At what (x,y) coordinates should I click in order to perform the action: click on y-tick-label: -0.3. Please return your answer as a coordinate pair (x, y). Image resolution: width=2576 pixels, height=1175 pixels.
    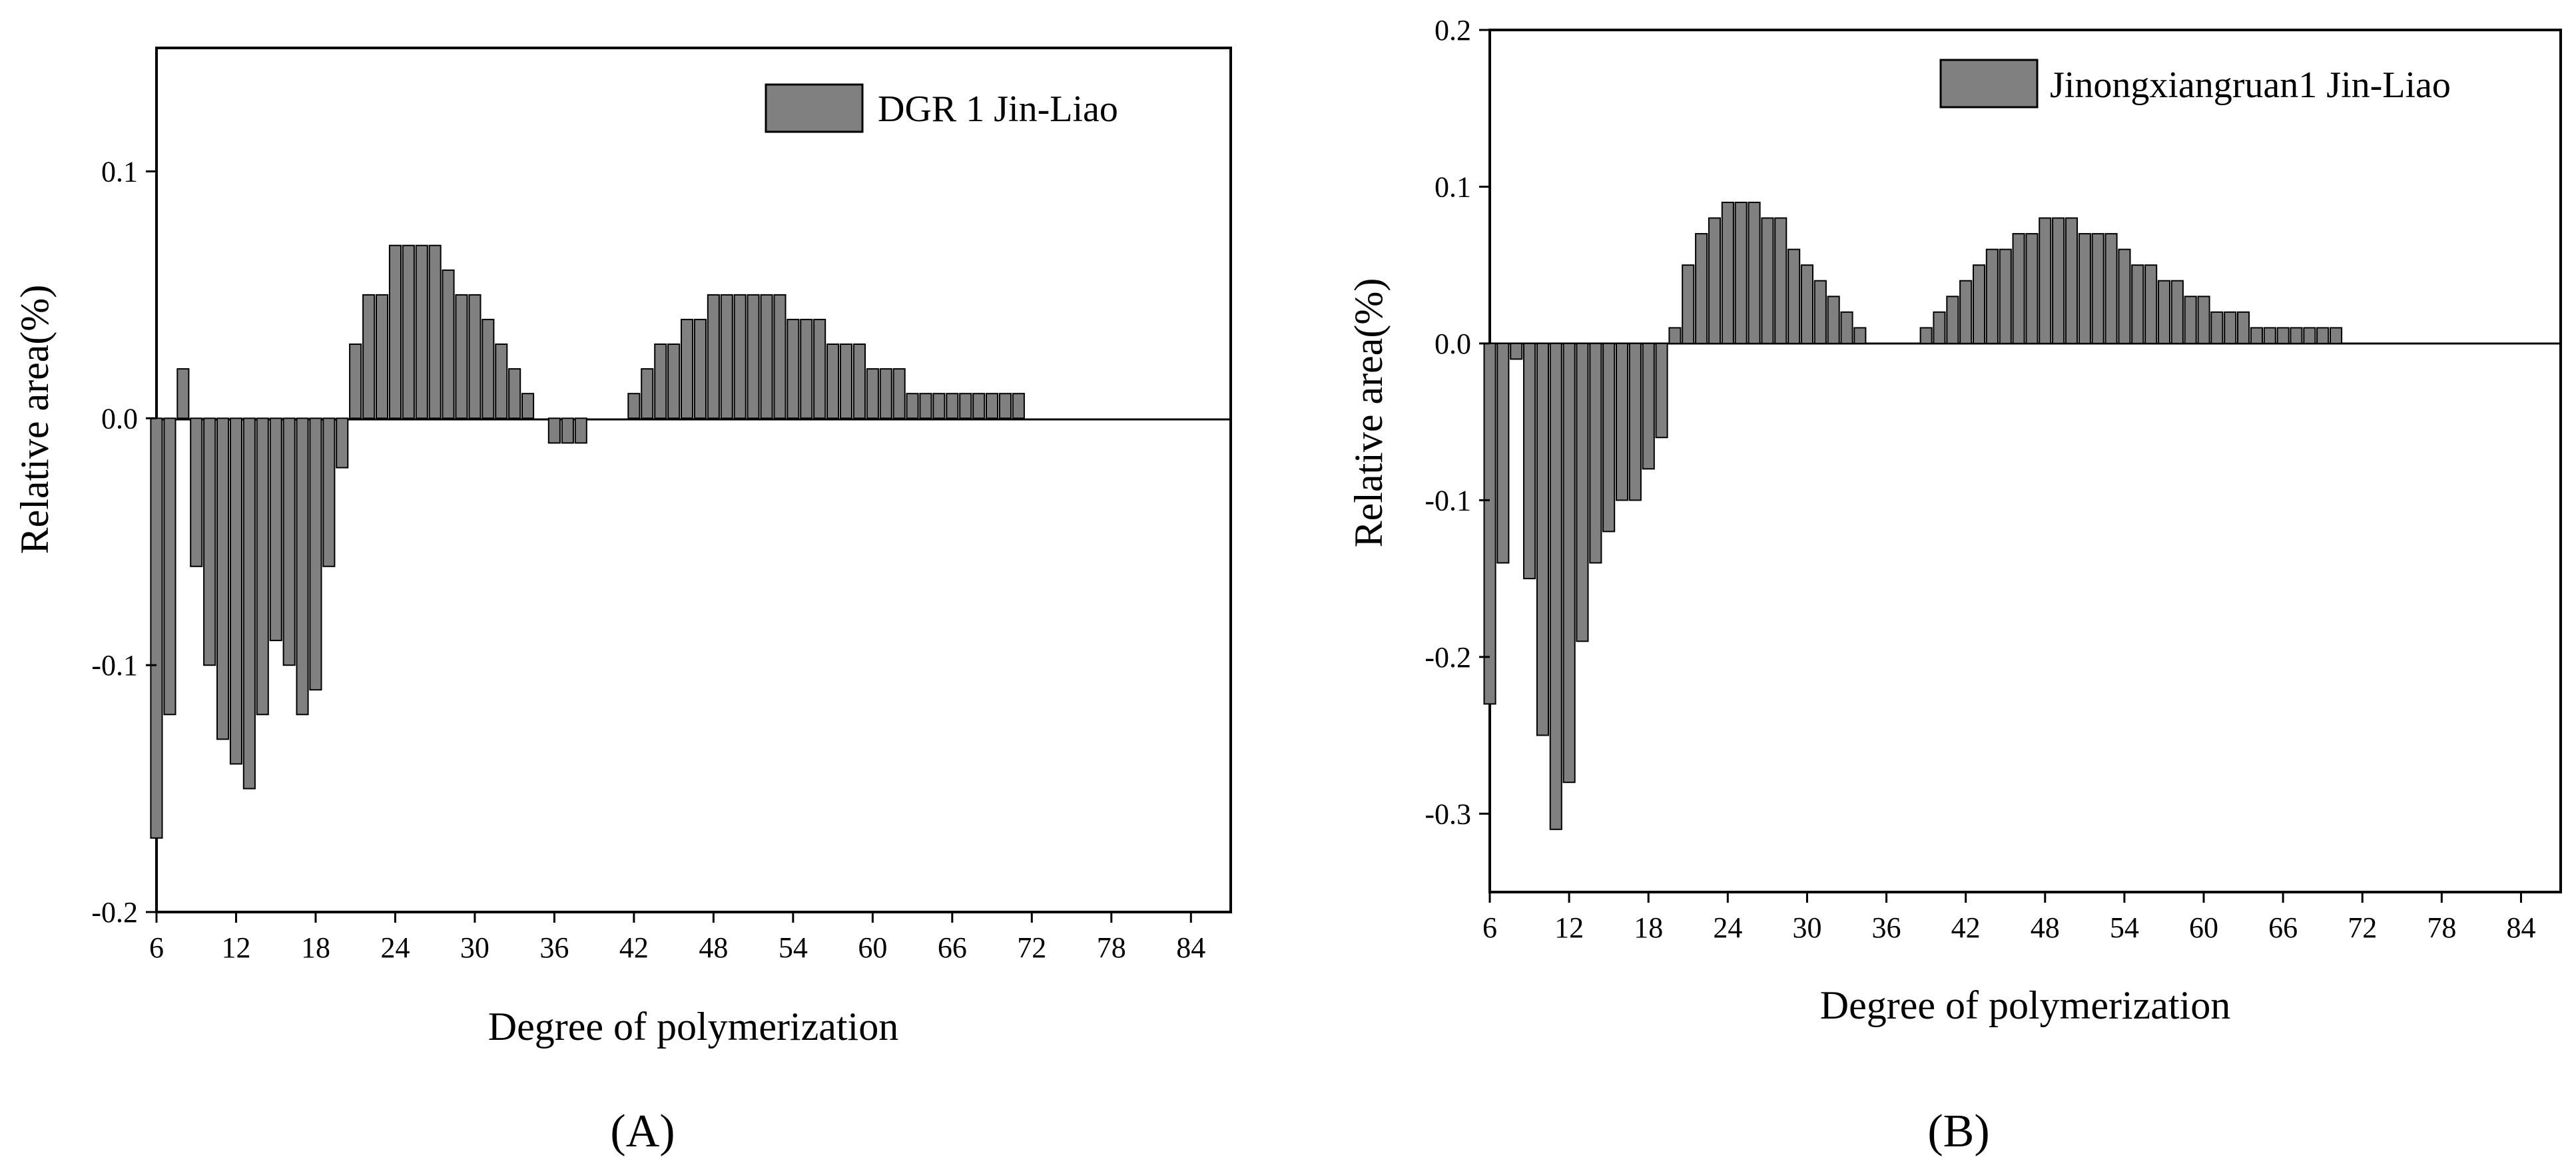
    Looking at the image, I should click on (1448, 814).